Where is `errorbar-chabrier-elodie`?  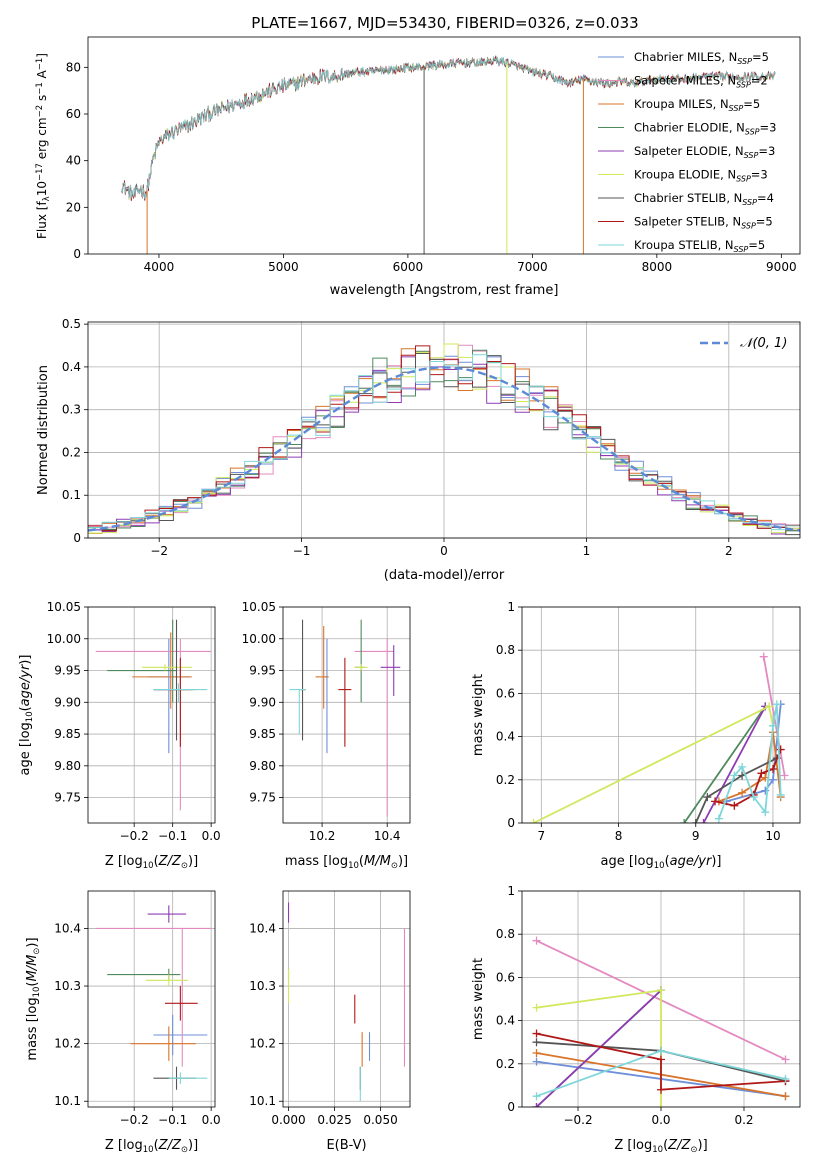
errorbar-chabrier-elodie is located at coordinates (144, 974).